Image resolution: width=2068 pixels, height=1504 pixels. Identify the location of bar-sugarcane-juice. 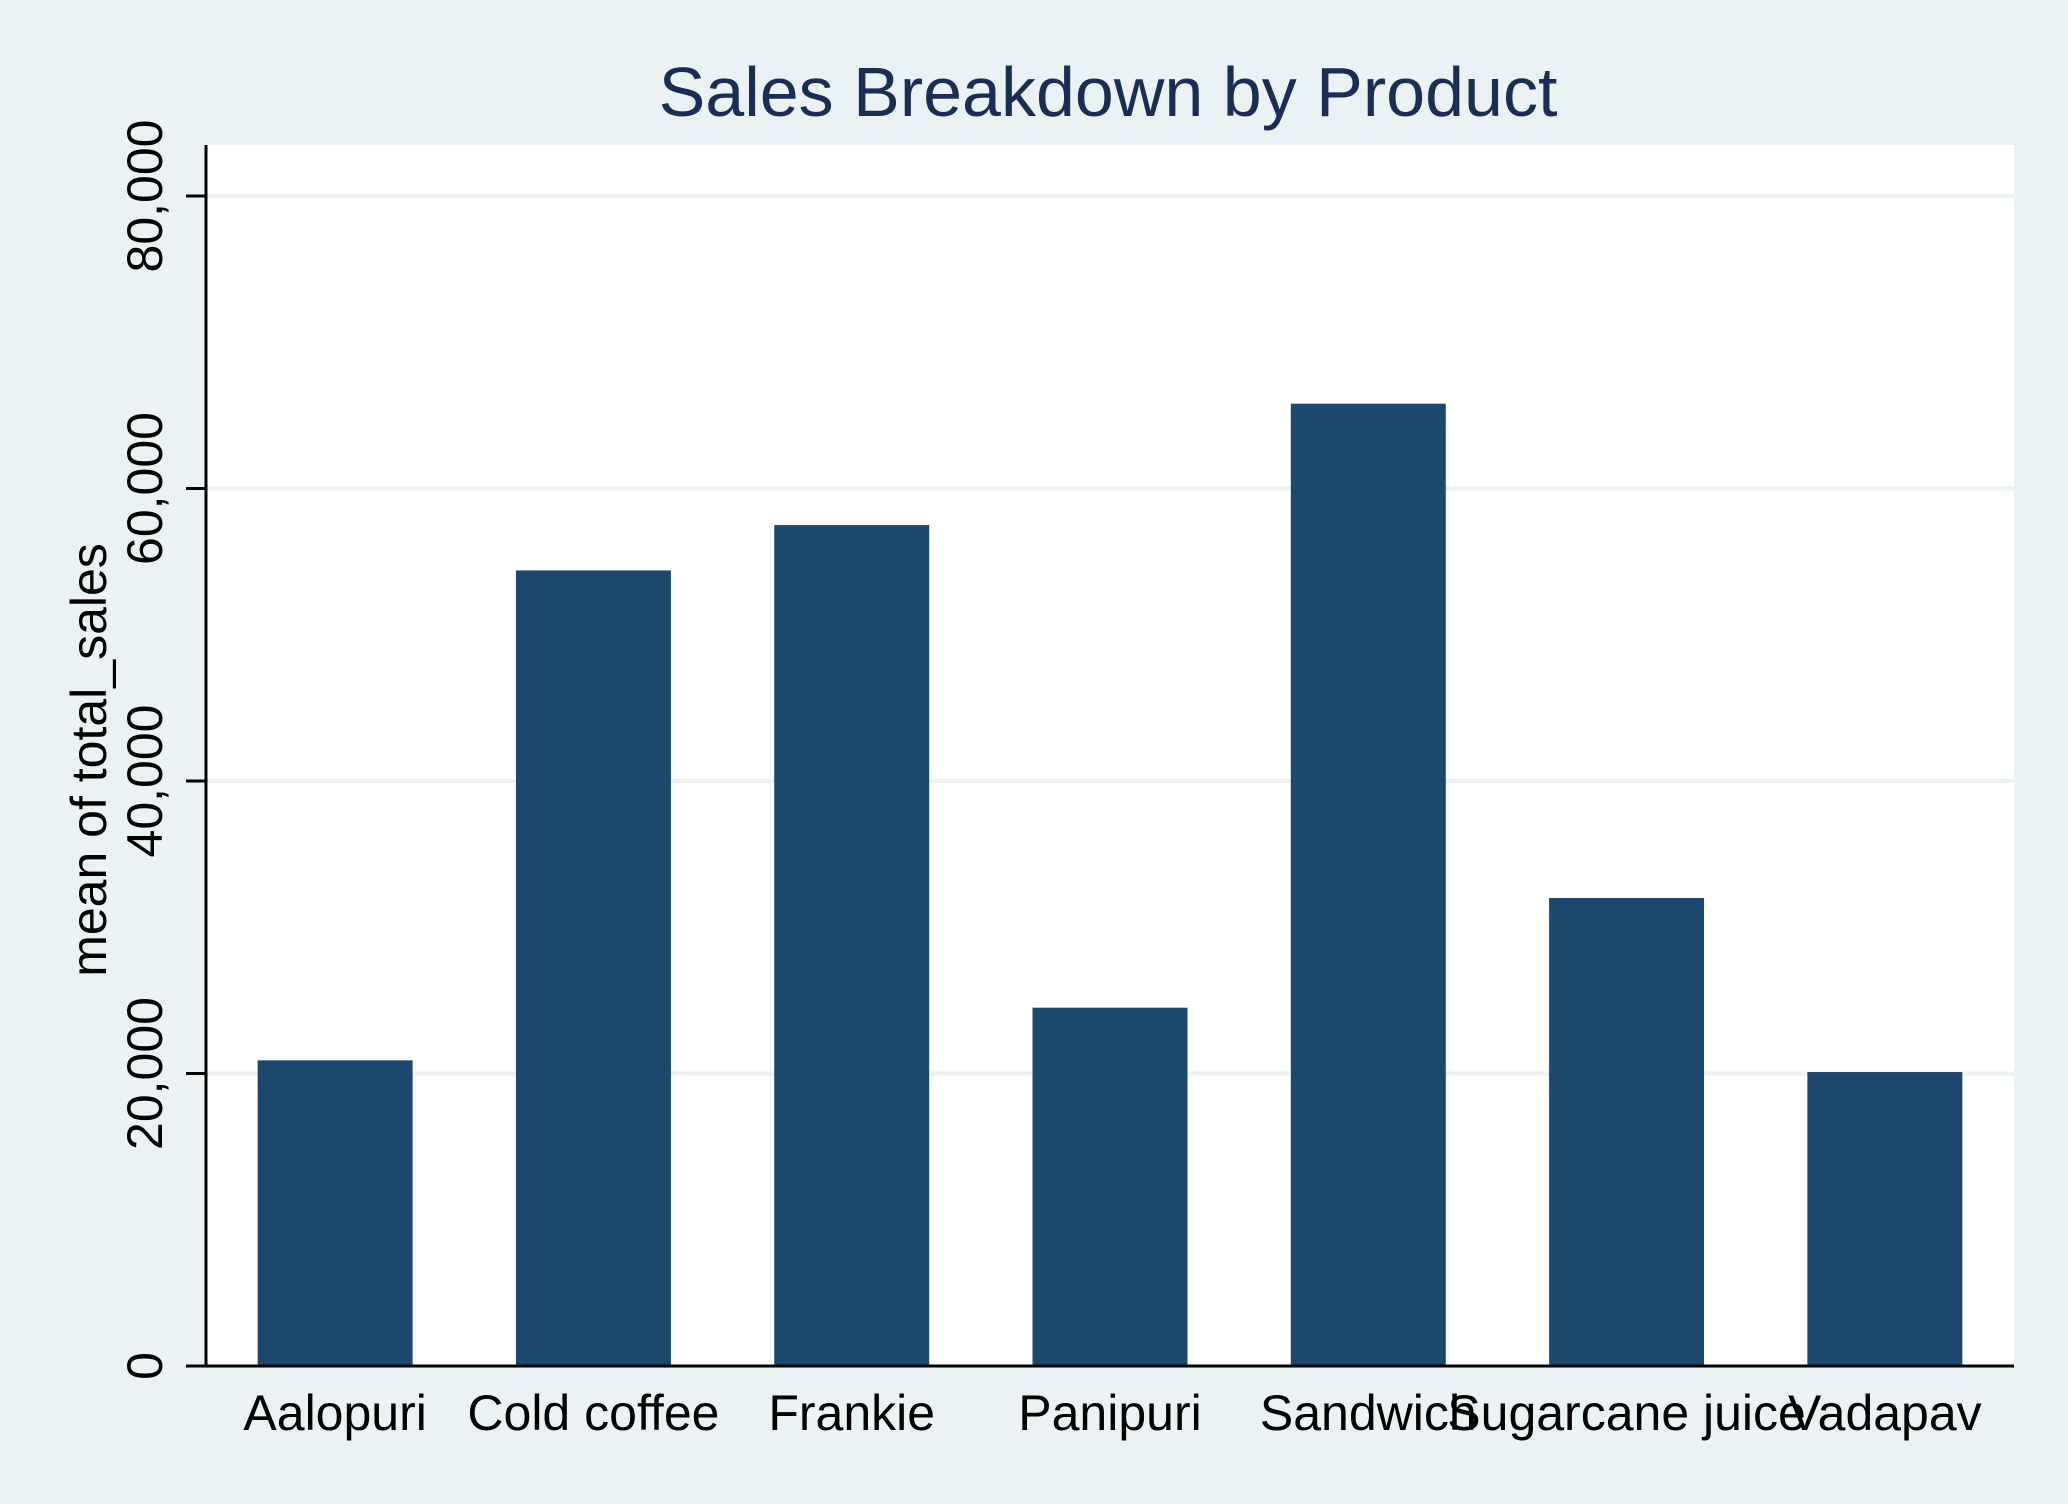
(1627, 1132).